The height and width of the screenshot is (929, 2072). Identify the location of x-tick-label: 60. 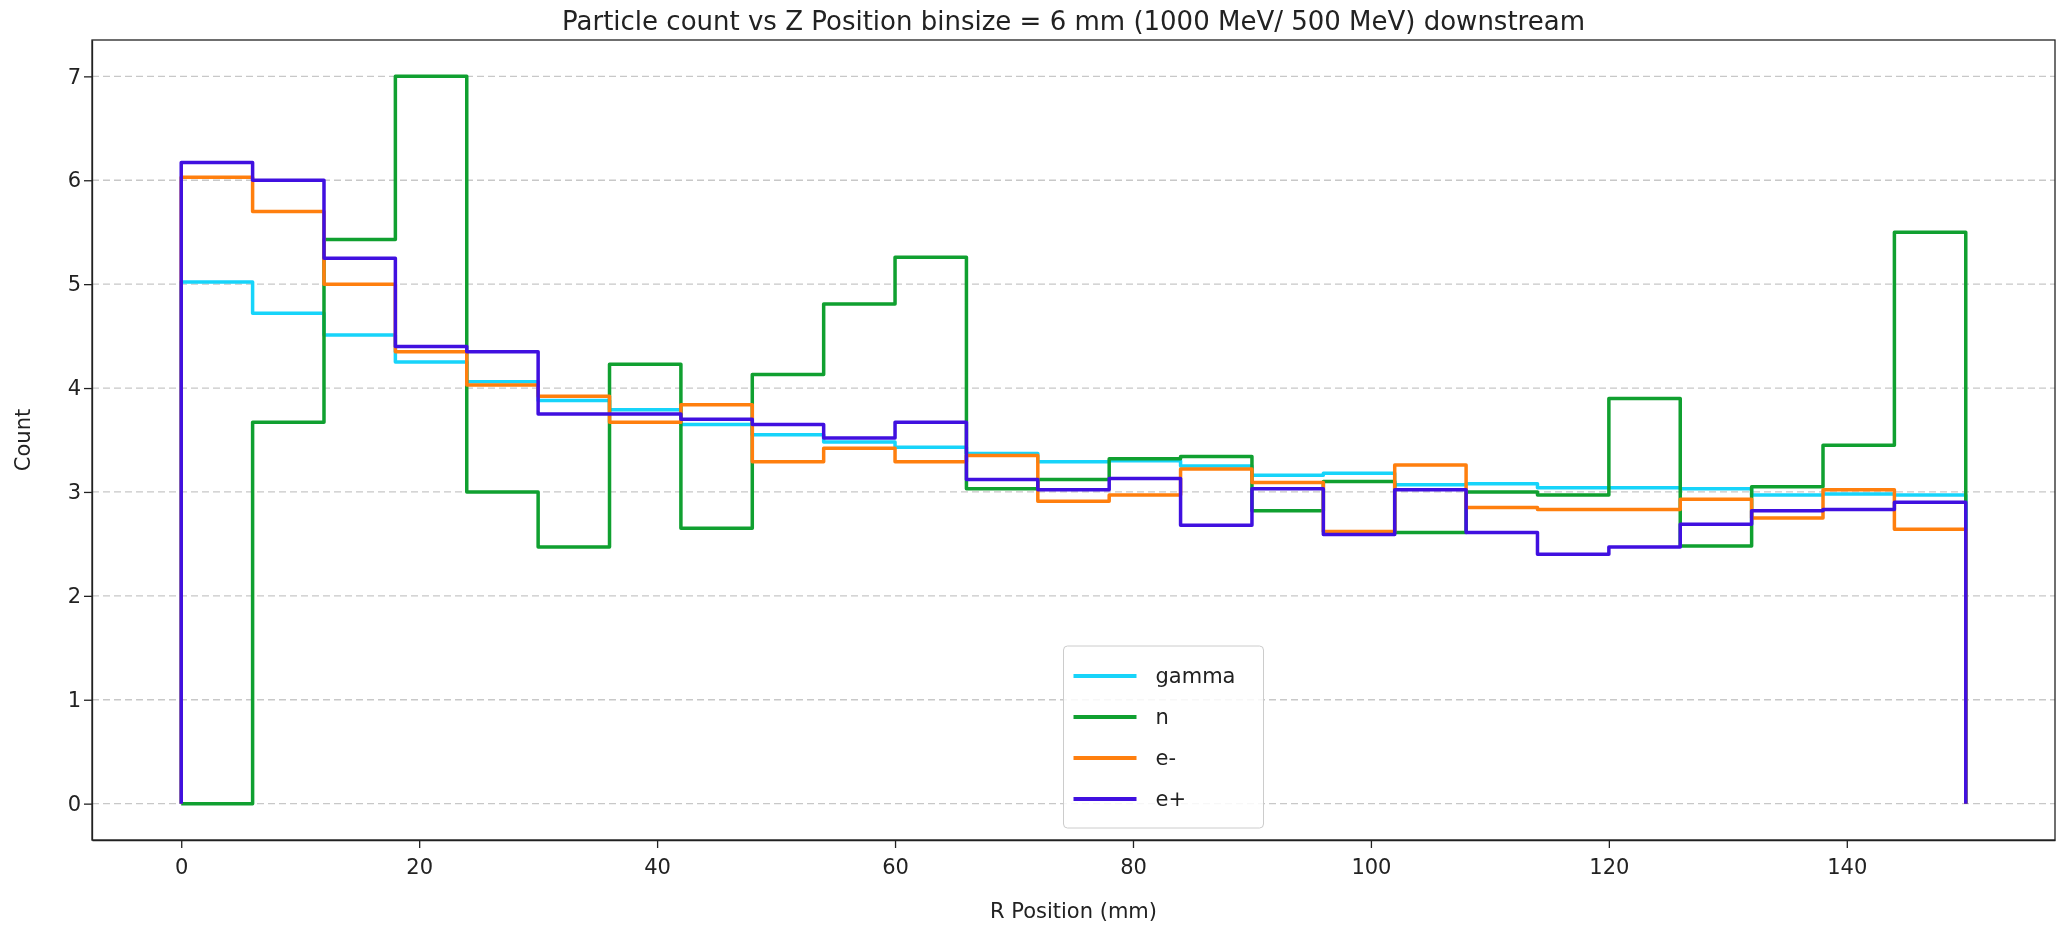
(895, 867).